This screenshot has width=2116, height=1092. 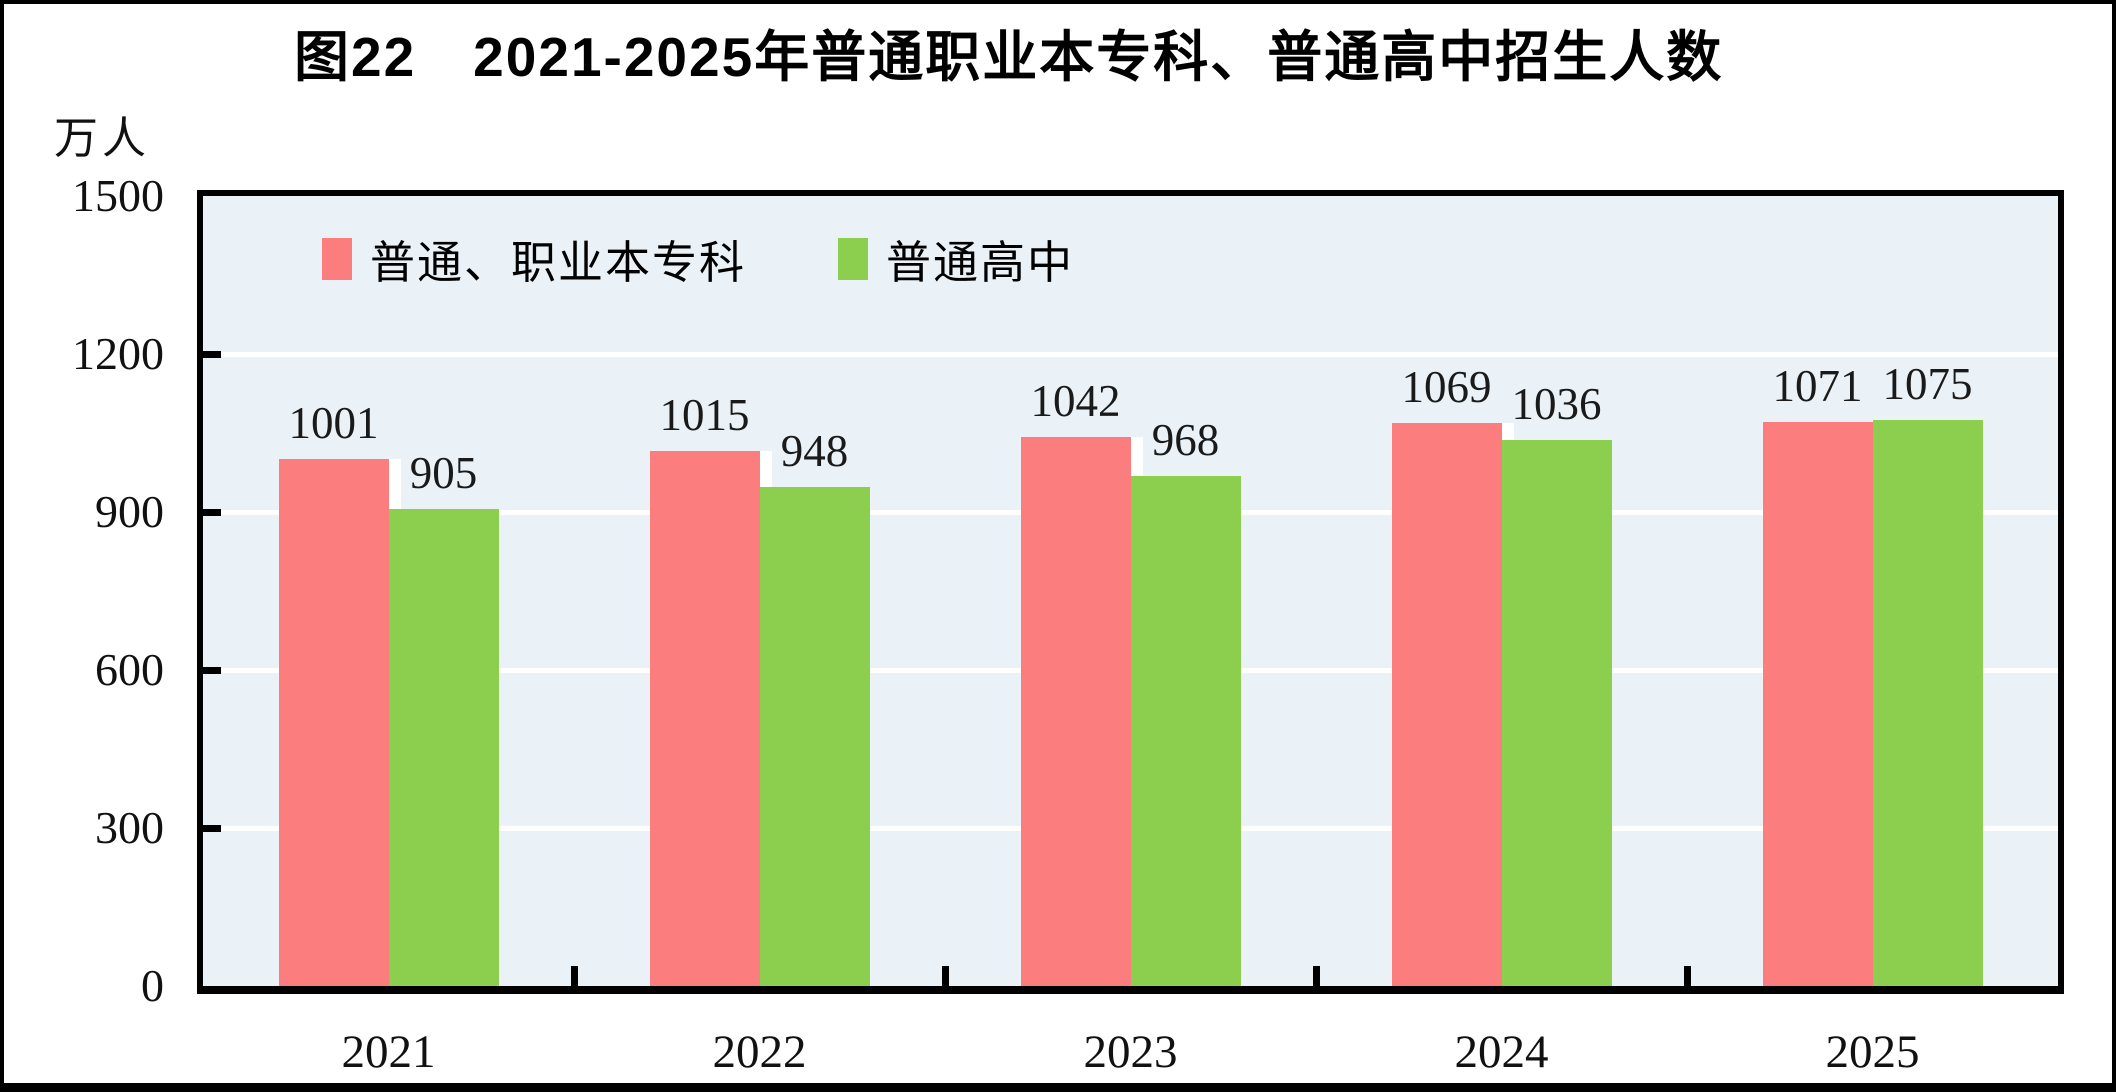 I want to click on legend-item-benzhuanke: 普通、职业本专科, so click(x=534, y=258).